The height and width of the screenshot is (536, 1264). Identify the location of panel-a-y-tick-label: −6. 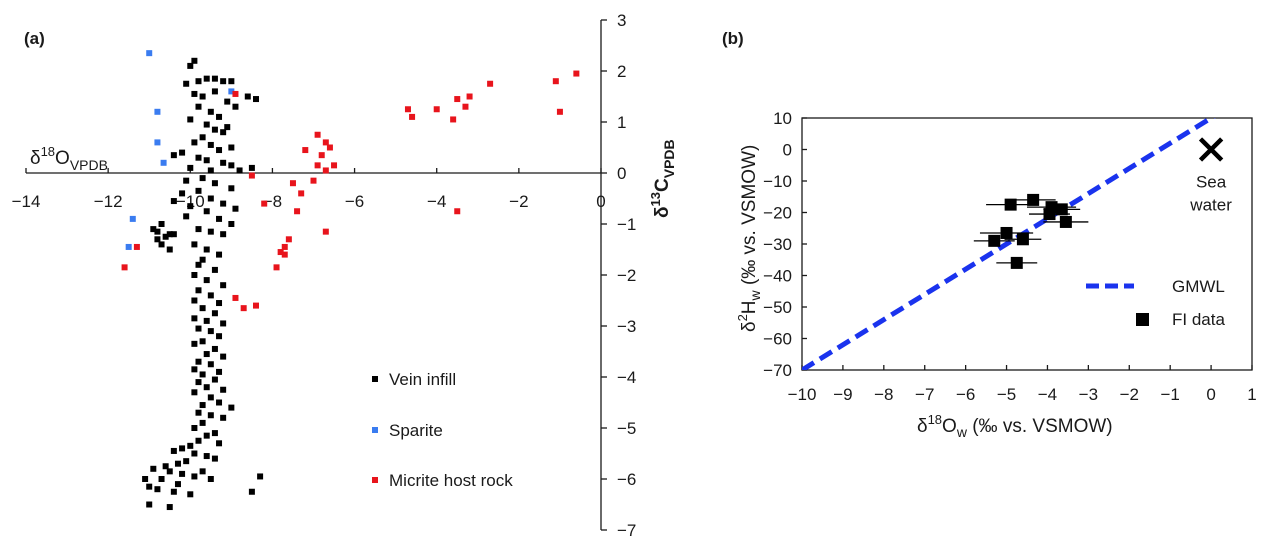
(626, 479).